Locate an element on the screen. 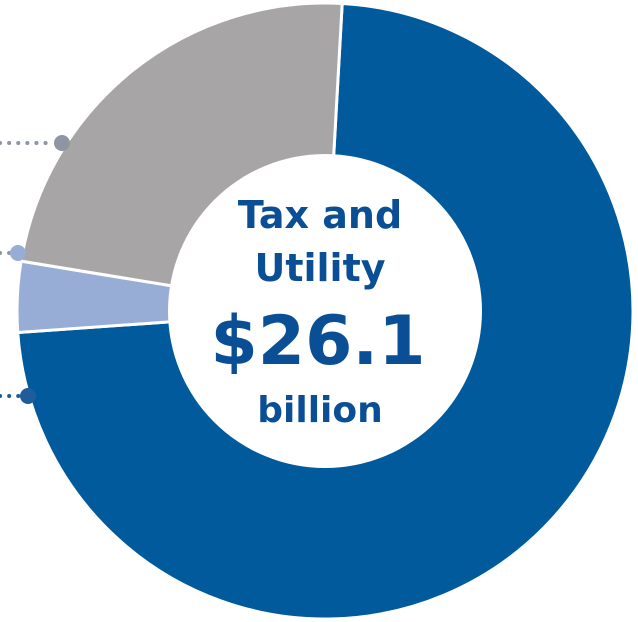  leader-lines is located at coordinates (35, 269).